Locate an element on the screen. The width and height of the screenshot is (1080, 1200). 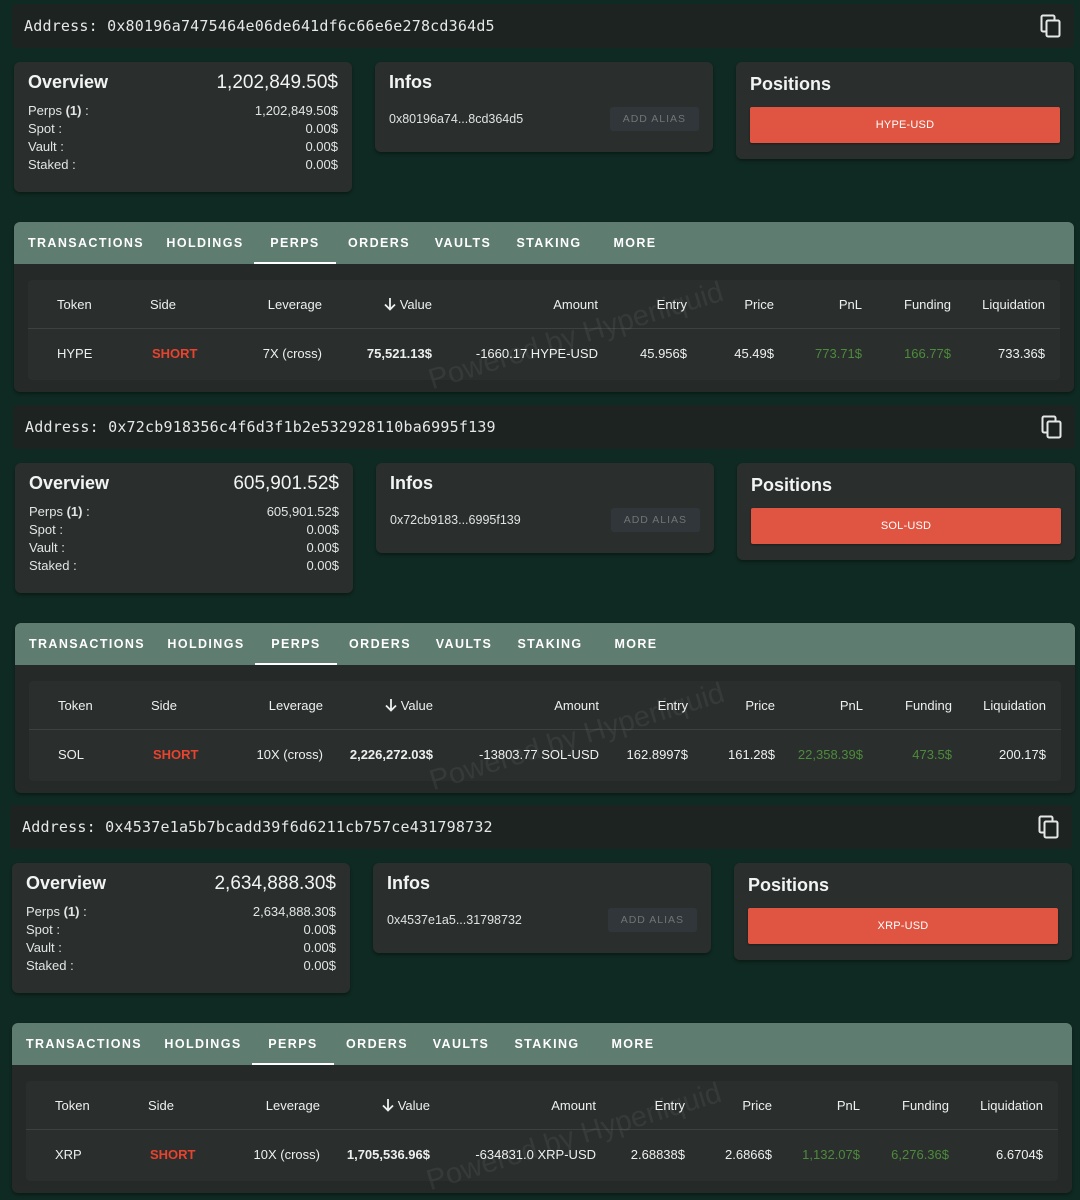
infos-title: Infos is located at coordinates (408, 883).